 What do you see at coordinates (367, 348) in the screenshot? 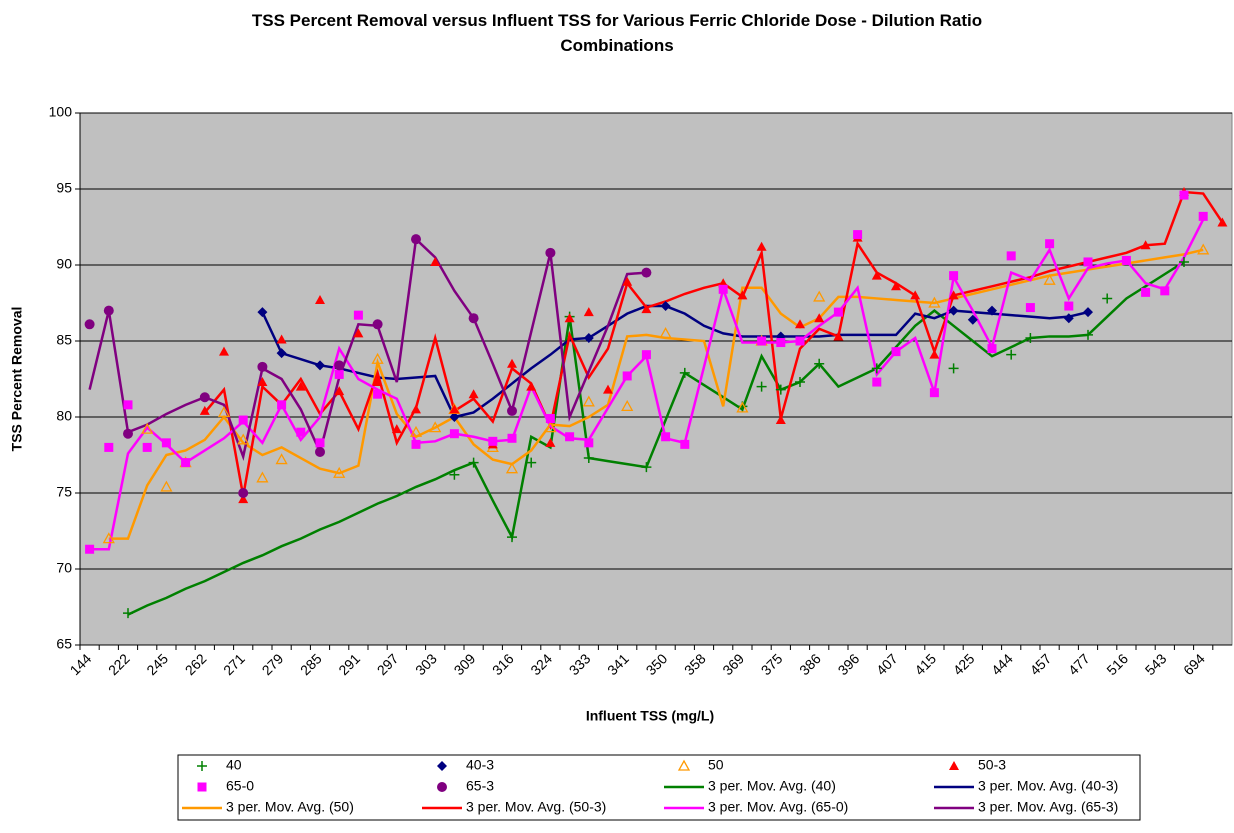
I see `moving-average-line` at bounding box center [367, 348].